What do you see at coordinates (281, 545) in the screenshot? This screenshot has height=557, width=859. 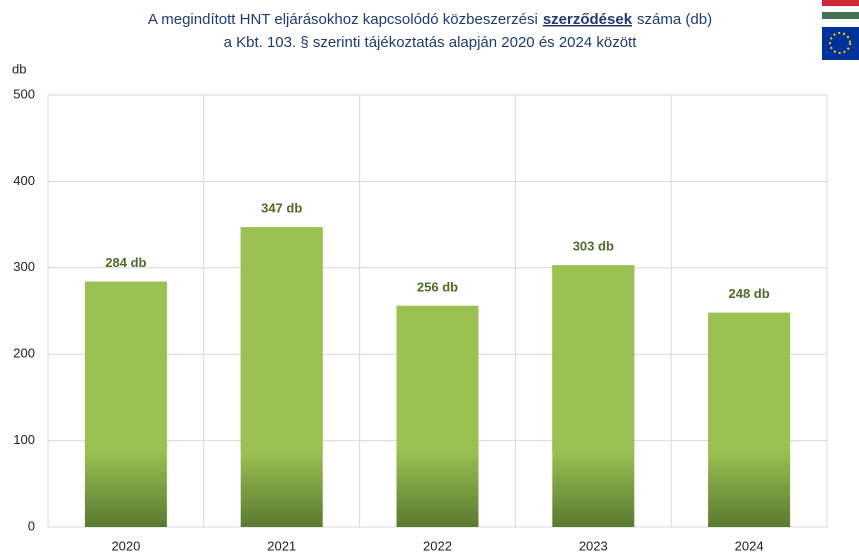 I see `x-tick-label: 2021` at bounding box center [281, 545].